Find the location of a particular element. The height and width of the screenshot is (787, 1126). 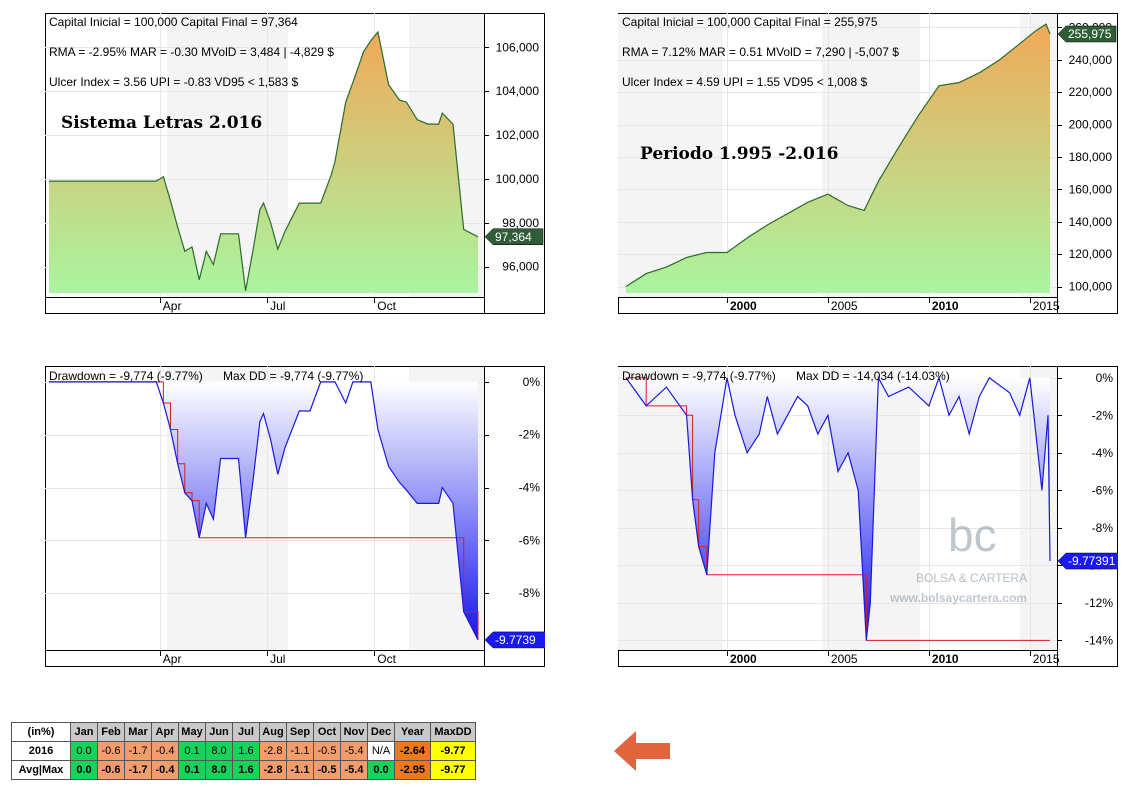

y-tick-label: 104,000 is located at coordinates (518, 91).